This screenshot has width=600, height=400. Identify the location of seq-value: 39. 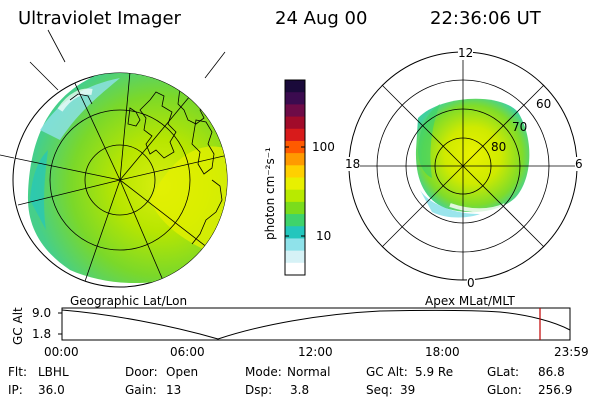
(408, 390).